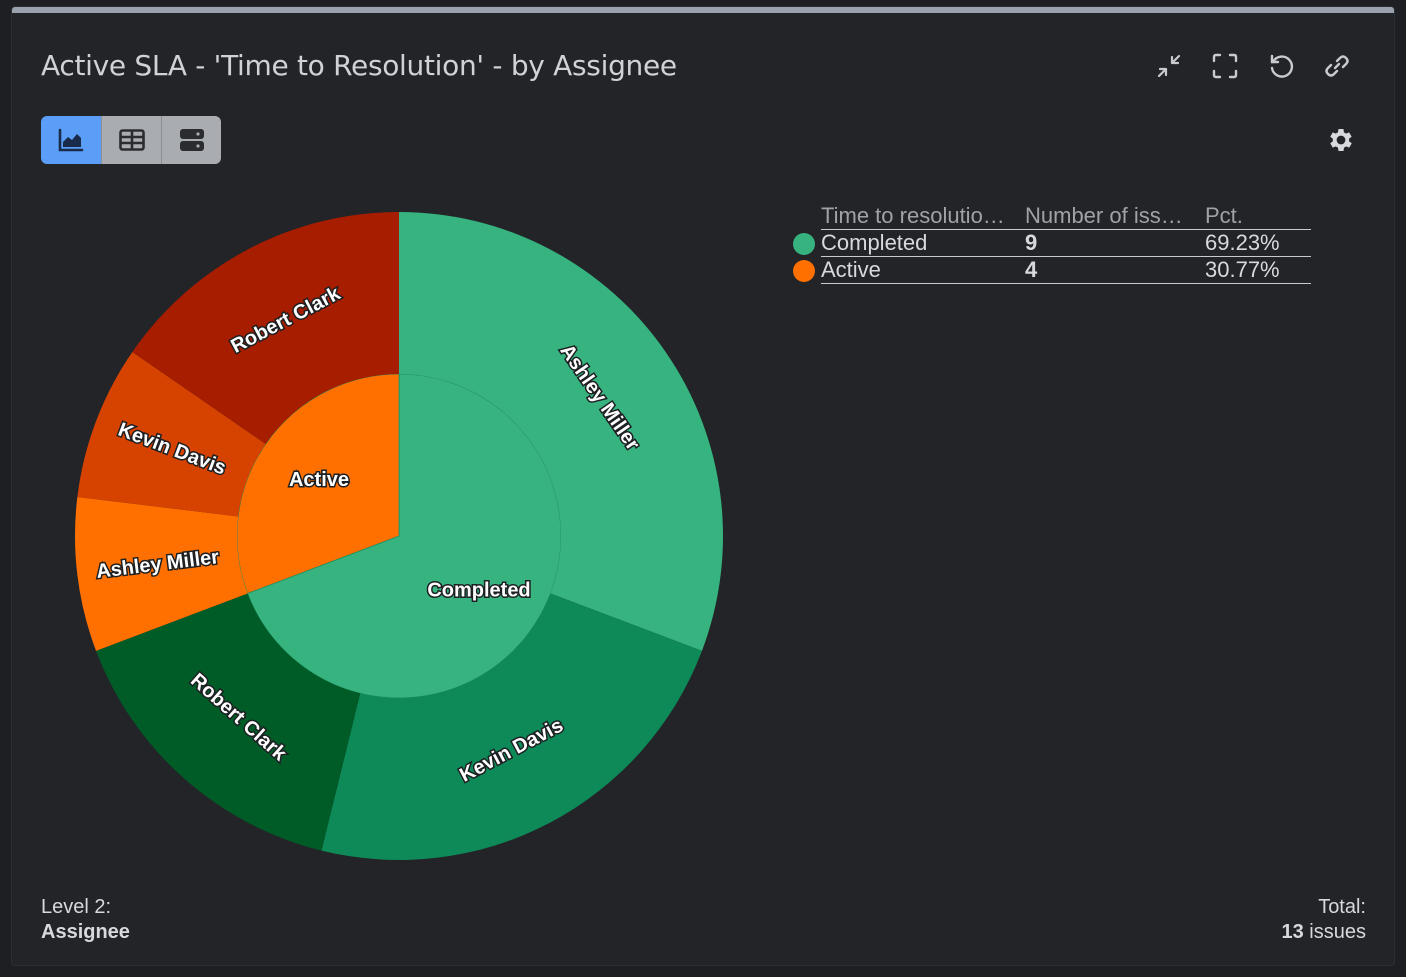 The height and width of the screenshot is (977, 1406). What do you see at coordinates (1258, 270) in the screenshot?
I see `legend-pct: 30.77%` at bounding box center [1258, 270].